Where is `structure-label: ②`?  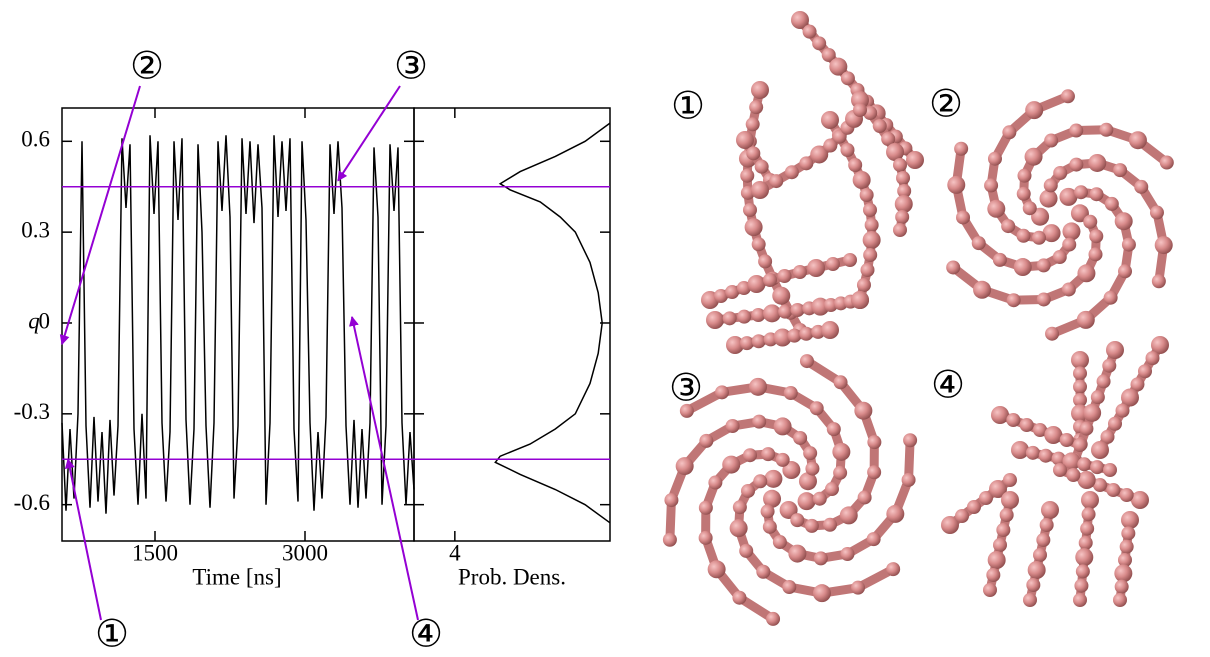
structure-label: ② is located at coordinates (946, 104).